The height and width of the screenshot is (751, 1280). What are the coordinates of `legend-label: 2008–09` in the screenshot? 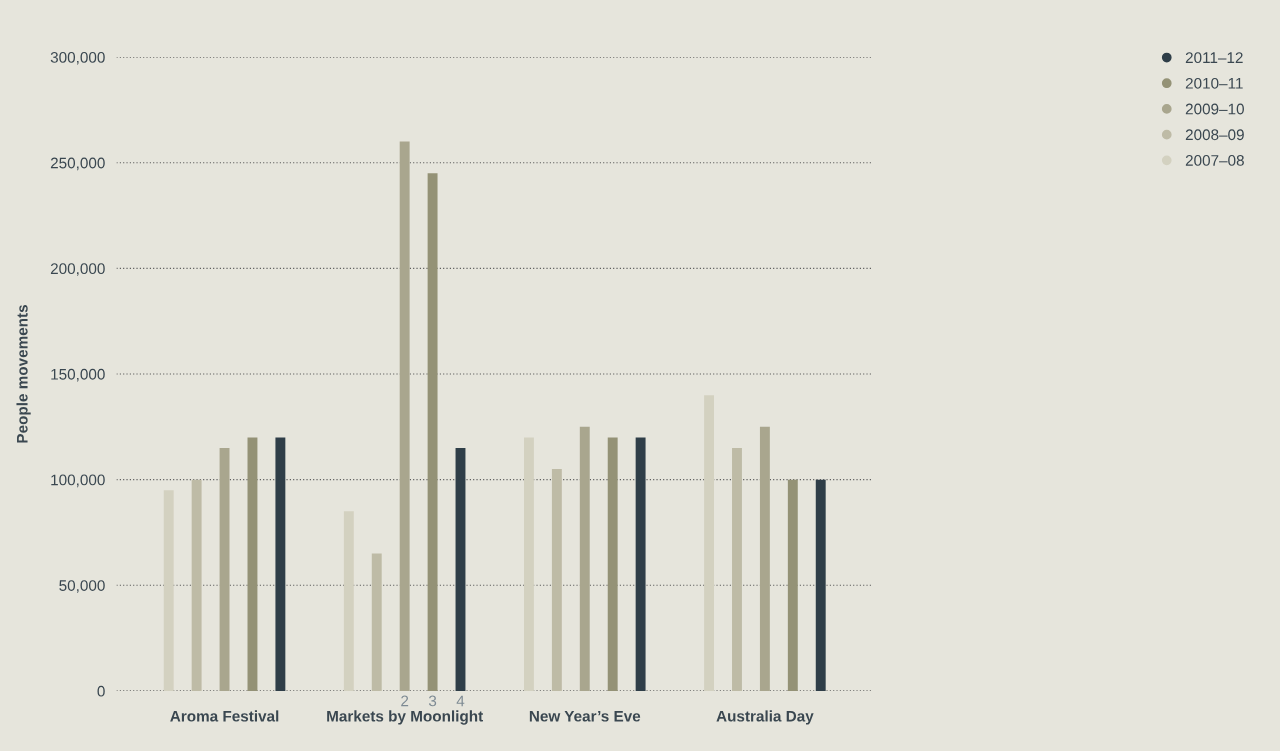 It's located at (1214, 135).